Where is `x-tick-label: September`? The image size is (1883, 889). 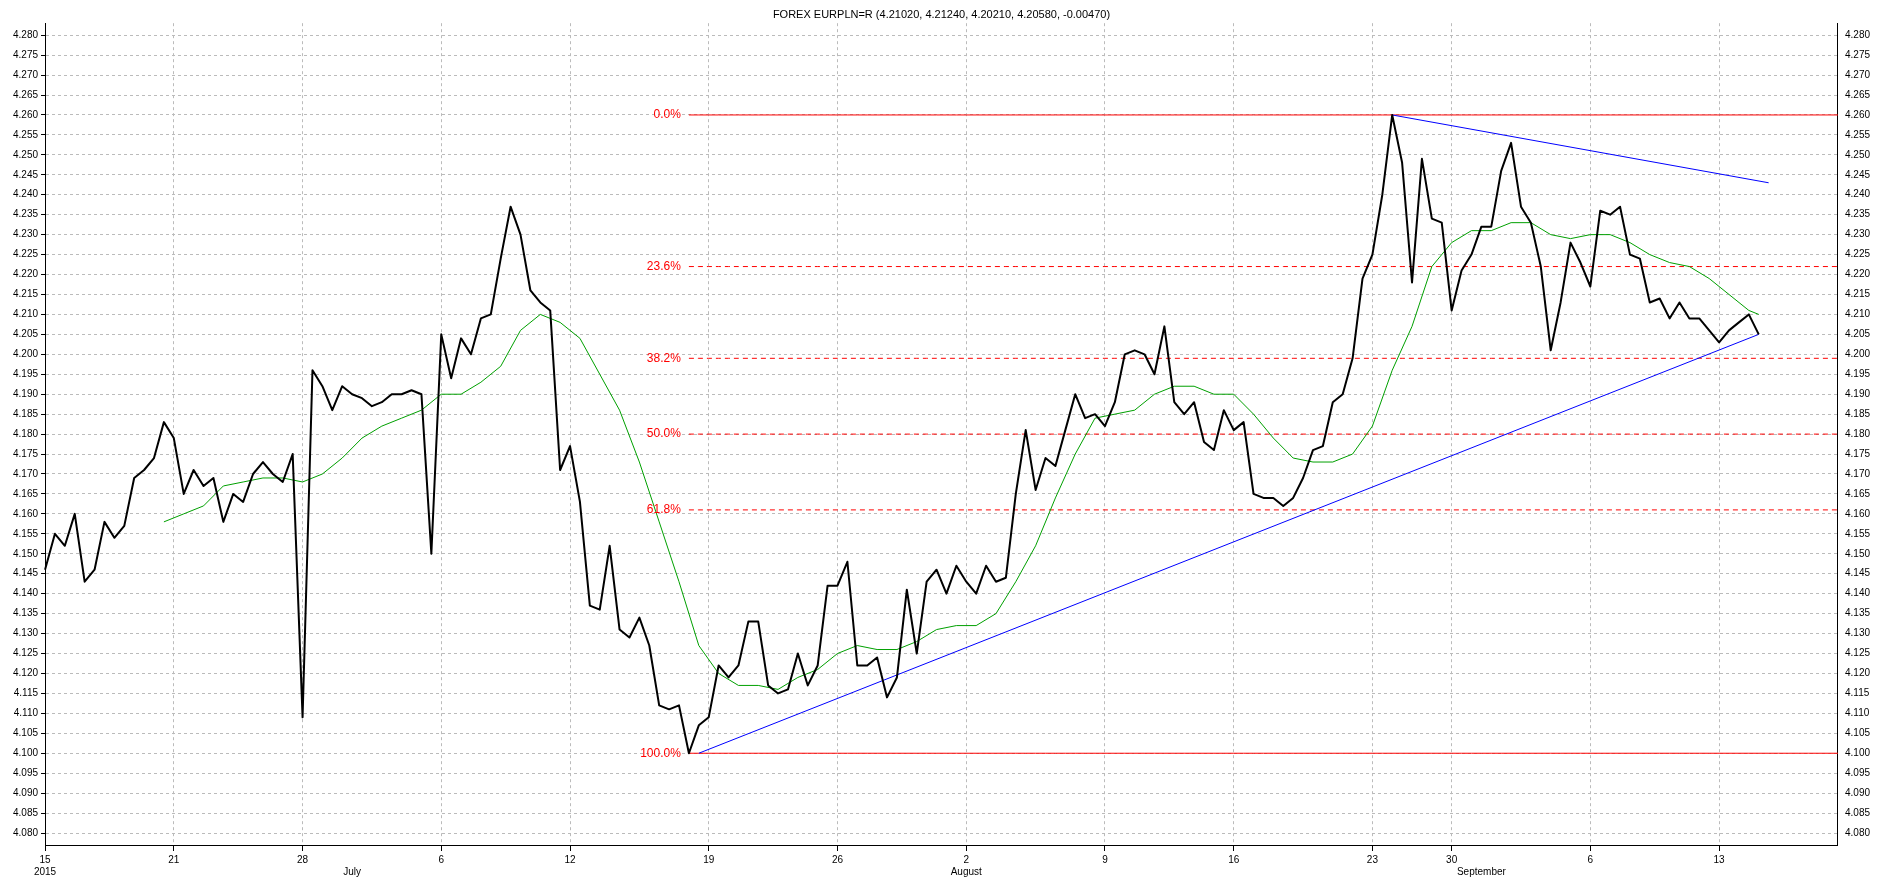 x-tick-label: September is located at coordinates (1481, 871).